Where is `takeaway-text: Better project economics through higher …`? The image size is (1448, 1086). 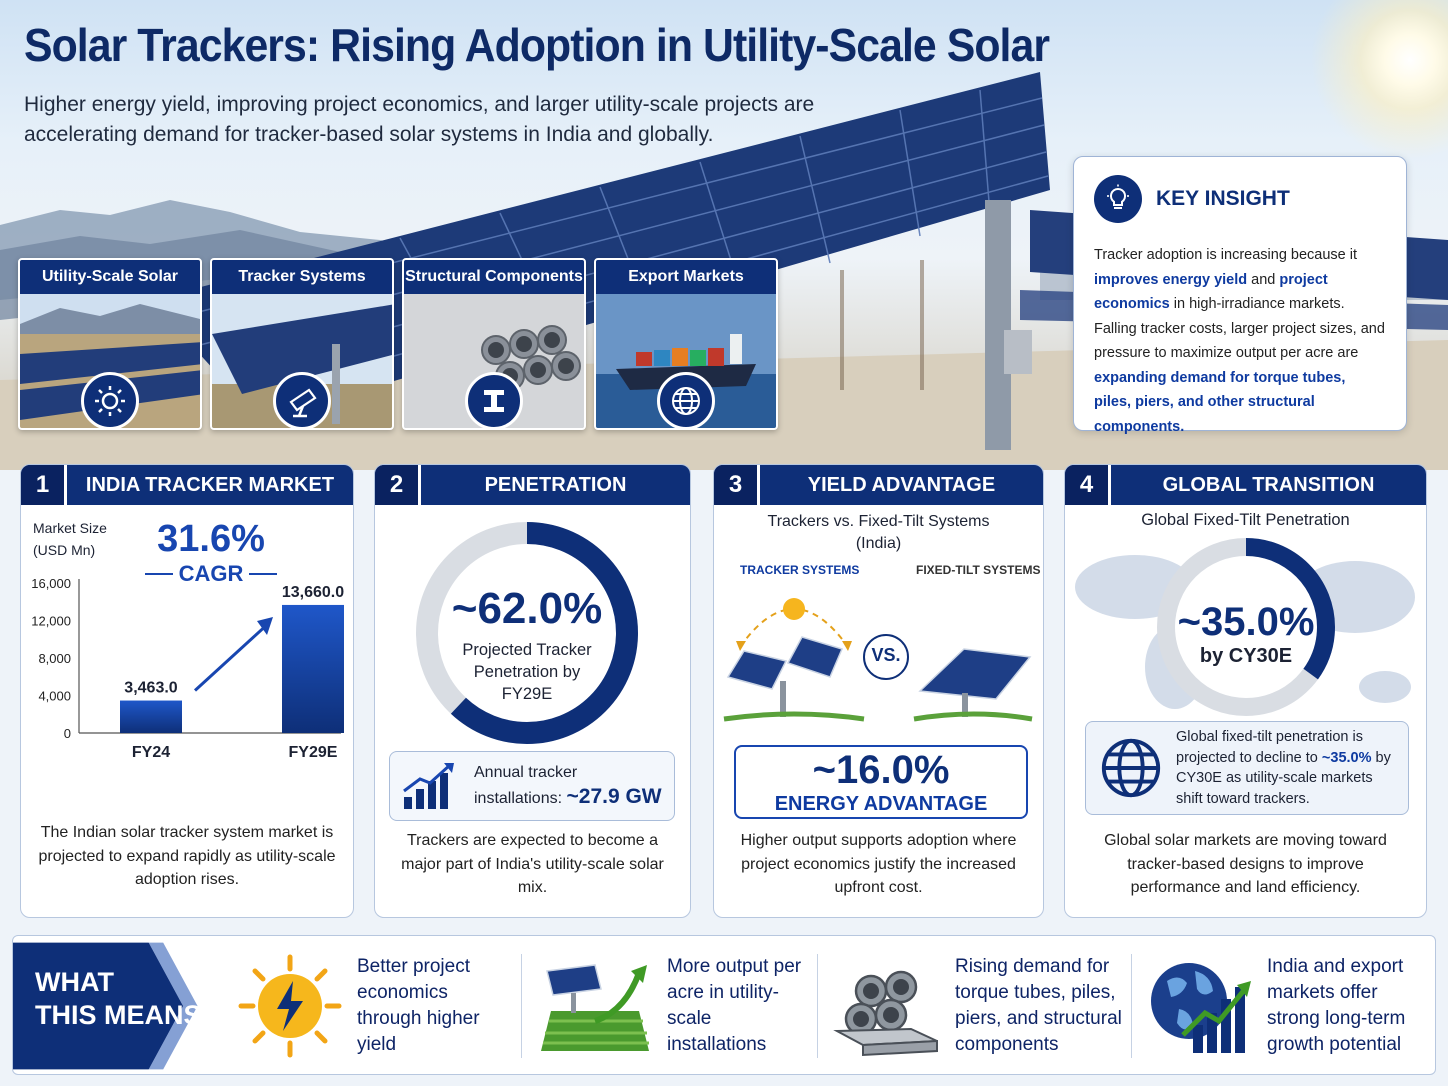 takeaway-text: Better project economics through higher … is located at coordinates (418, 1005).